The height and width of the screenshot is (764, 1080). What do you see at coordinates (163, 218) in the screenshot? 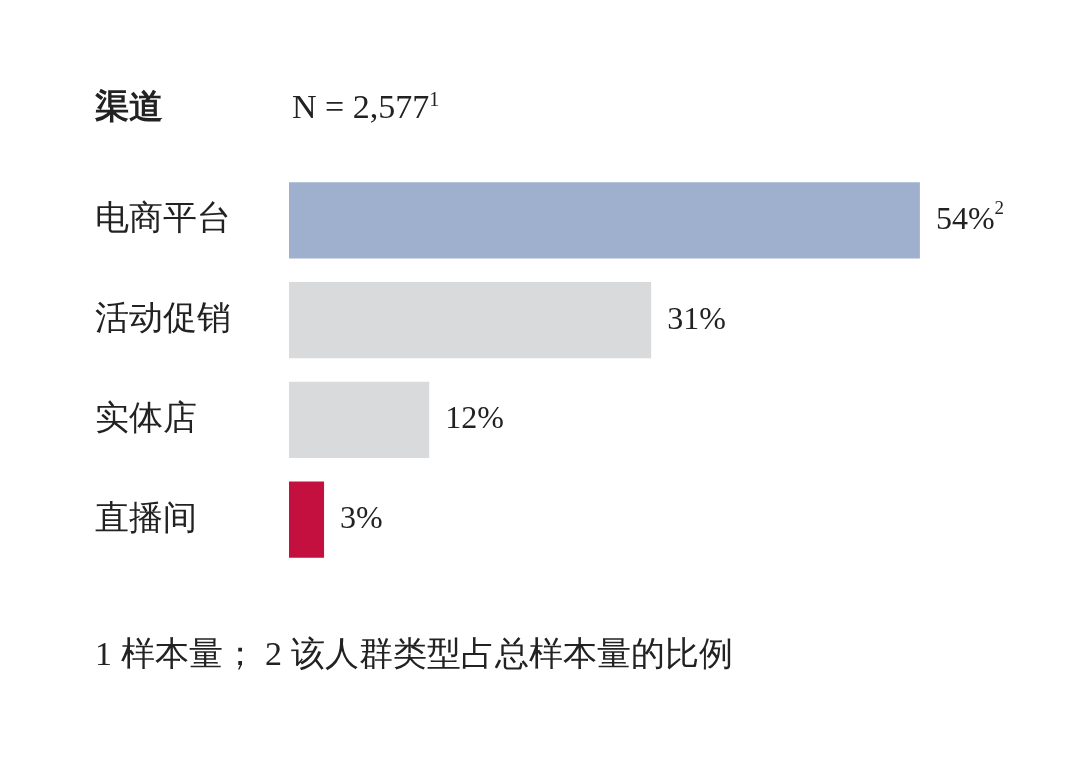
I see `y-tick-label: 电商平台` at bounding box center [163, 218].